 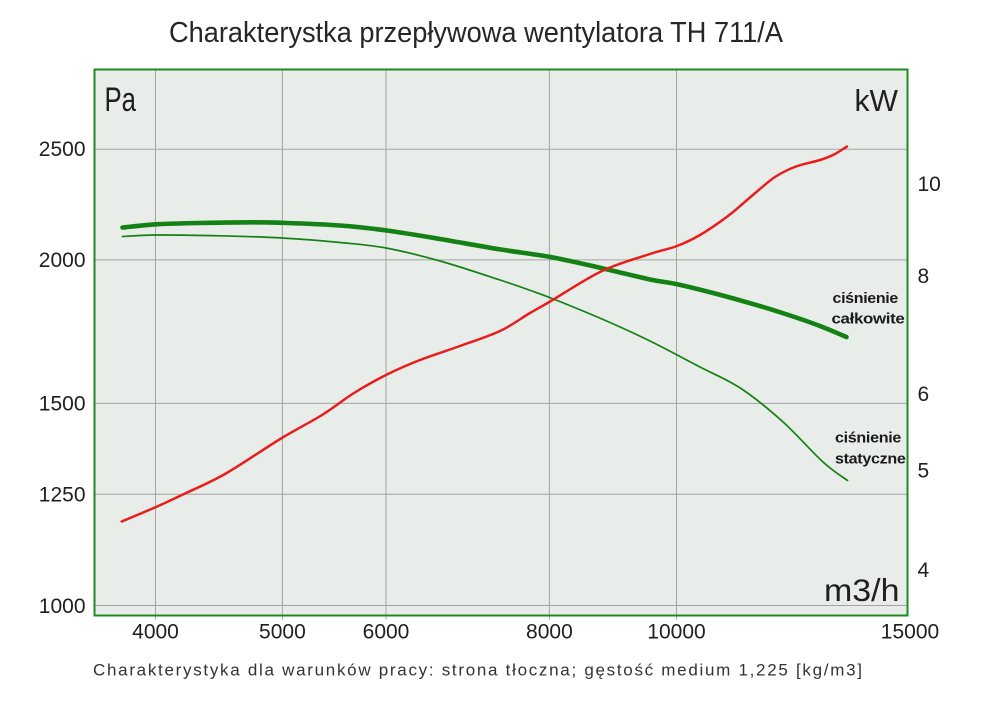 What do you see at coordinates (549, 632) in the screenshot?
I see `svg-text: 8000` at bounding box center [549, 632].